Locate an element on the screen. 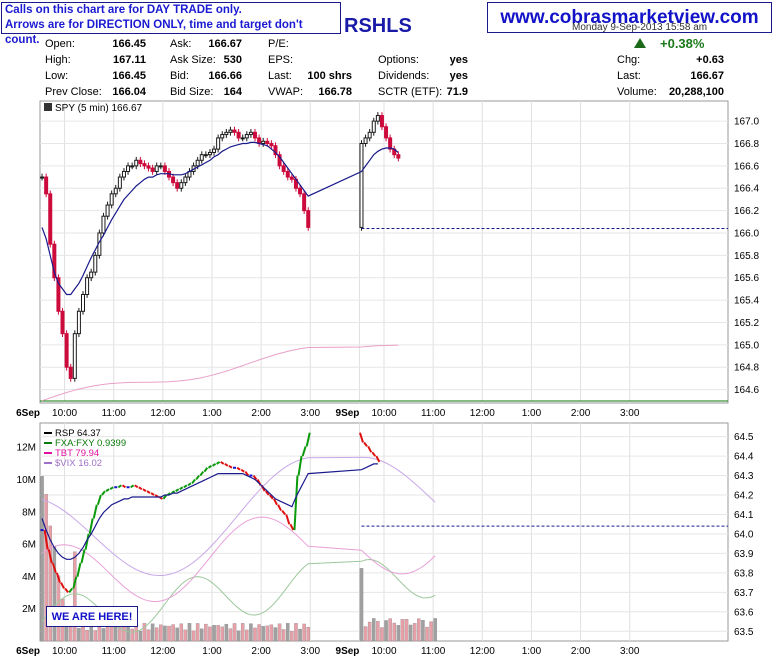 This screenshot has width=780, height=659. x-tick-label: 2:00 is located at coordinates (581, 413).